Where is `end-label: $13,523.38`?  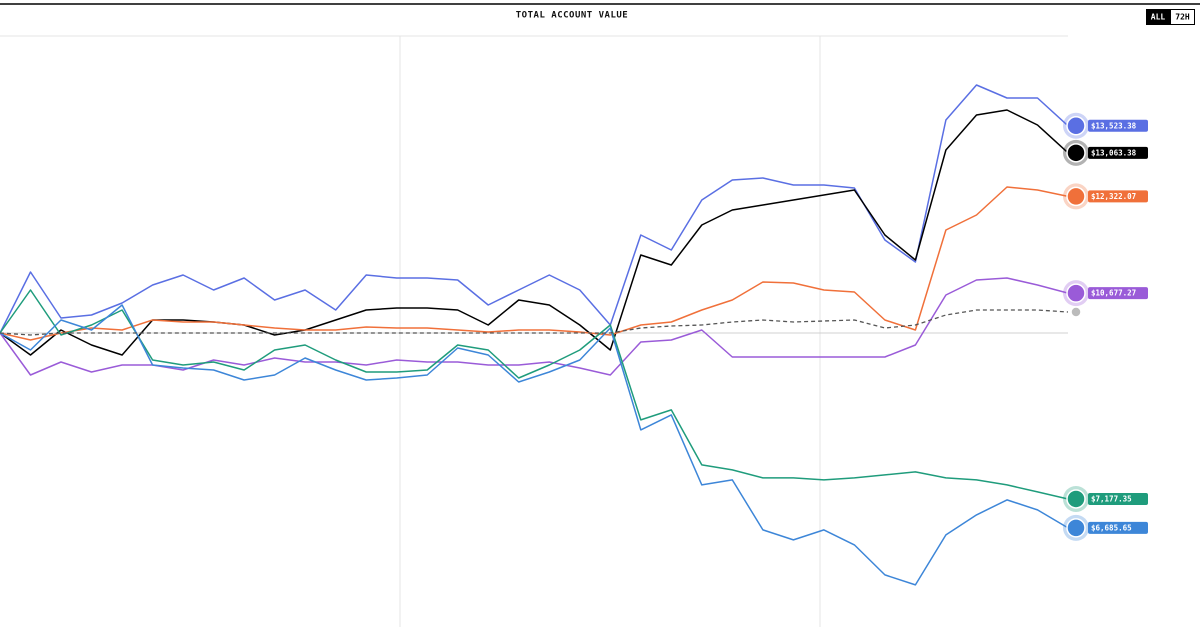
end-label: $13,523.38 is located at coordinates (1114, 125).